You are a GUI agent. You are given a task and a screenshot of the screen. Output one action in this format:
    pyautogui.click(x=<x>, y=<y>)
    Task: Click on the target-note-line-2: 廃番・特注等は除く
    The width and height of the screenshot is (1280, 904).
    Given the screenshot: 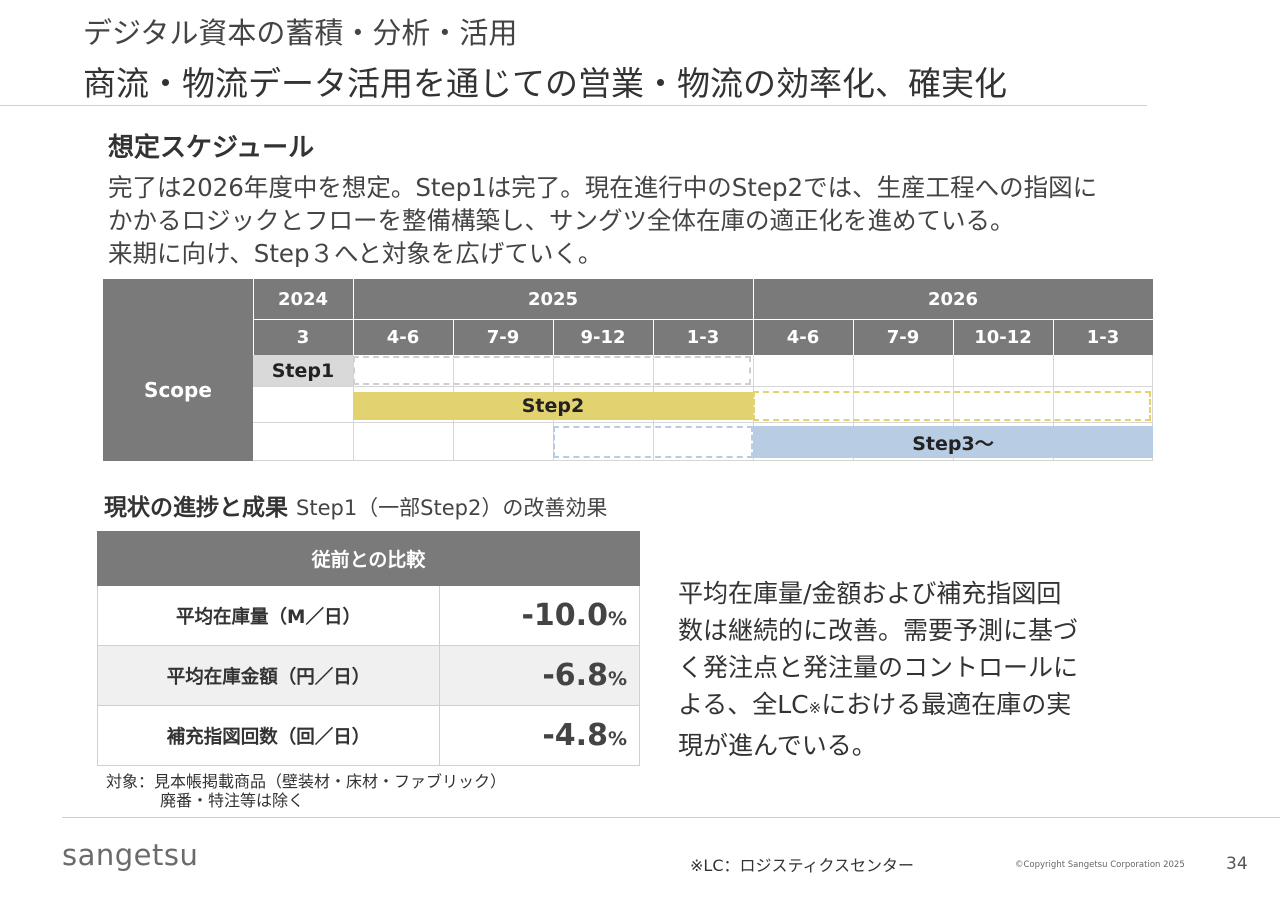 What is the action you would take?
    pyautogui.click(x=232, y=800)
    